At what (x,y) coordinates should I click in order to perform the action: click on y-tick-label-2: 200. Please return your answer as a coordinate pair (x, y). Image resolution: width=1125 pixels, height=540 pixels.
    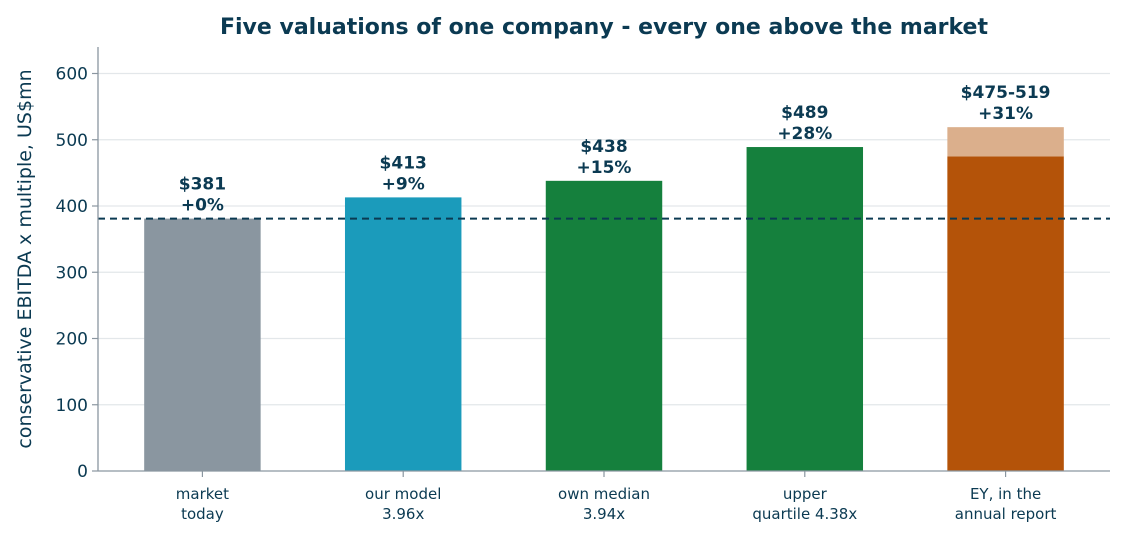
    Looking at the image, I should click on (72, 340).